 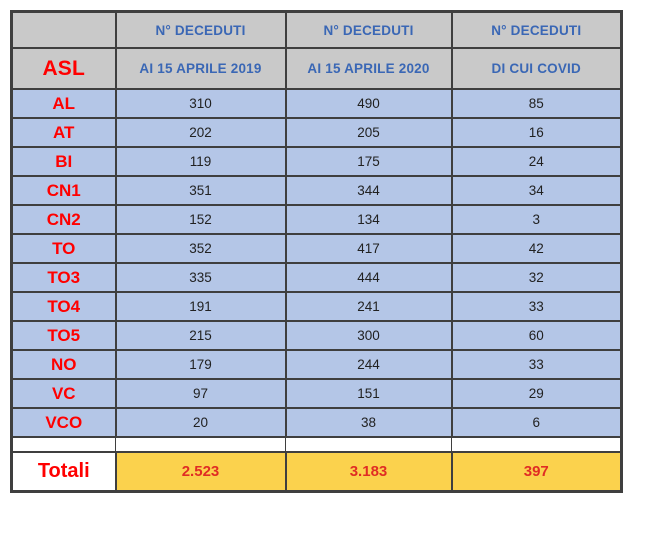 I want to click on total-2020-cell: 3.183, so click(x=368, y=472).